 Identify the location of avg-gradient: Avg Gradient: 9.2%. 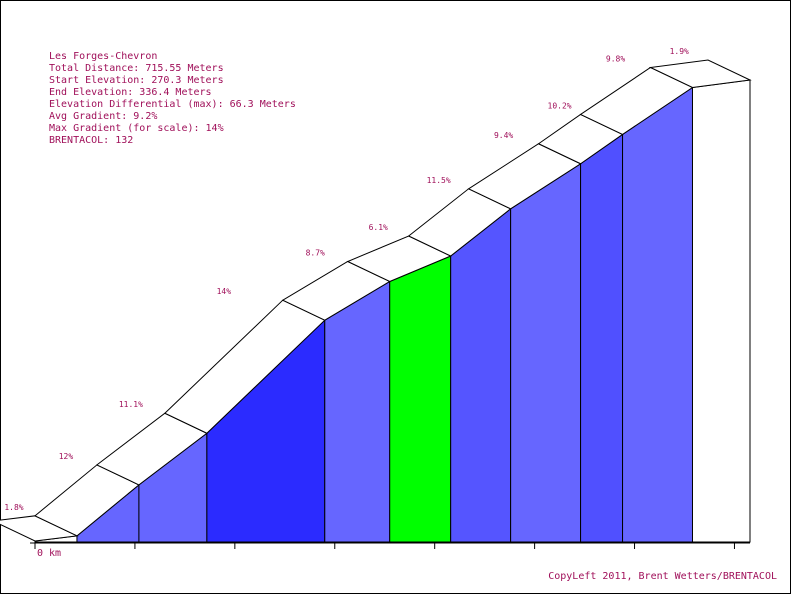
(103, 116).